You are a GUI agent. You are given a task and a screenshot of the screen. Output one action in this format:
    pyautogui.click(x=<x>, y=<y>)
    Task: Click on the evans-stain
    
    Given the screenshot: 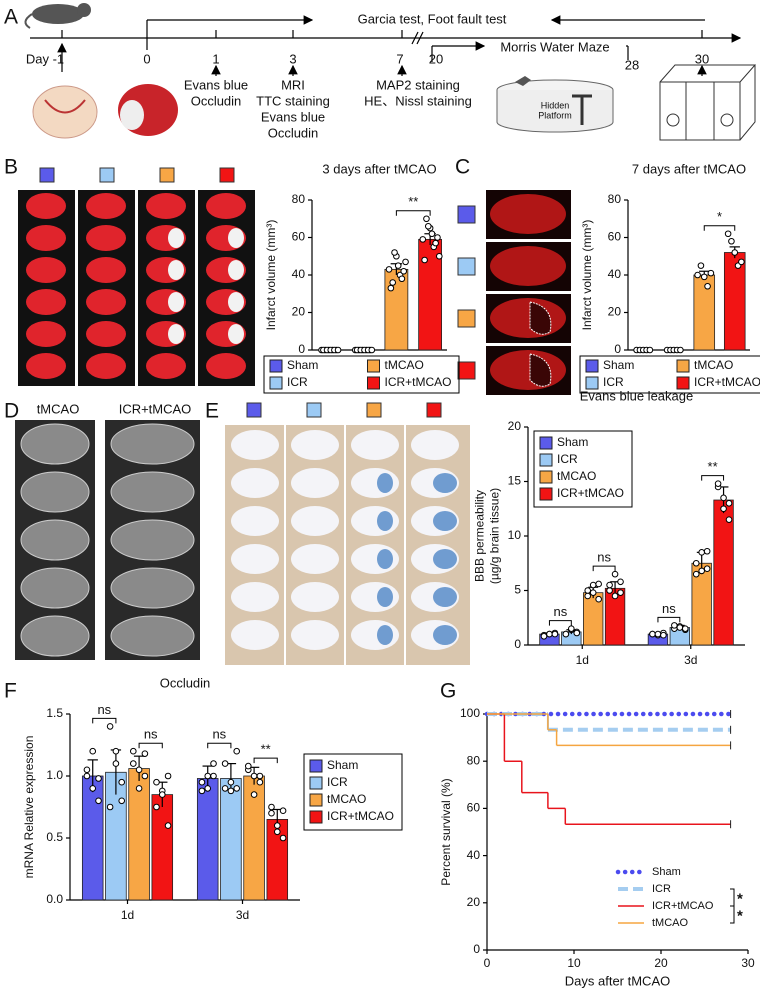 What is the action you would take?
    pyautogui.click(x=385, y=559)
    